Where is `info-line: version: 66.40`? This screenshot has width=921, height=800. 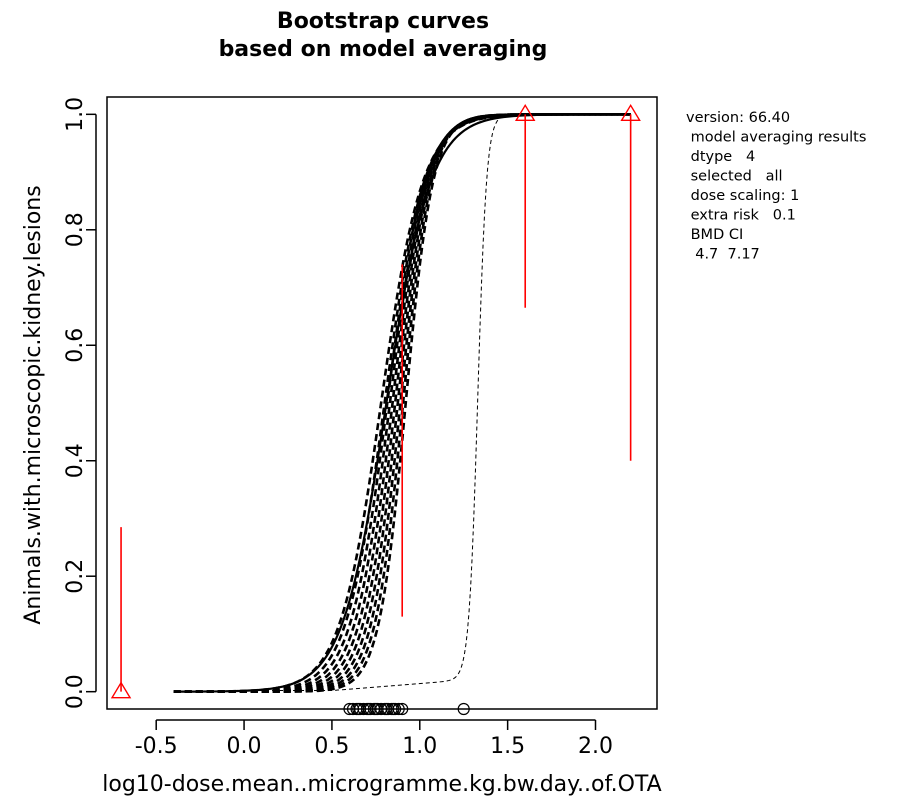 info-line: version: 66.40 is located at coordinates (738, 118).